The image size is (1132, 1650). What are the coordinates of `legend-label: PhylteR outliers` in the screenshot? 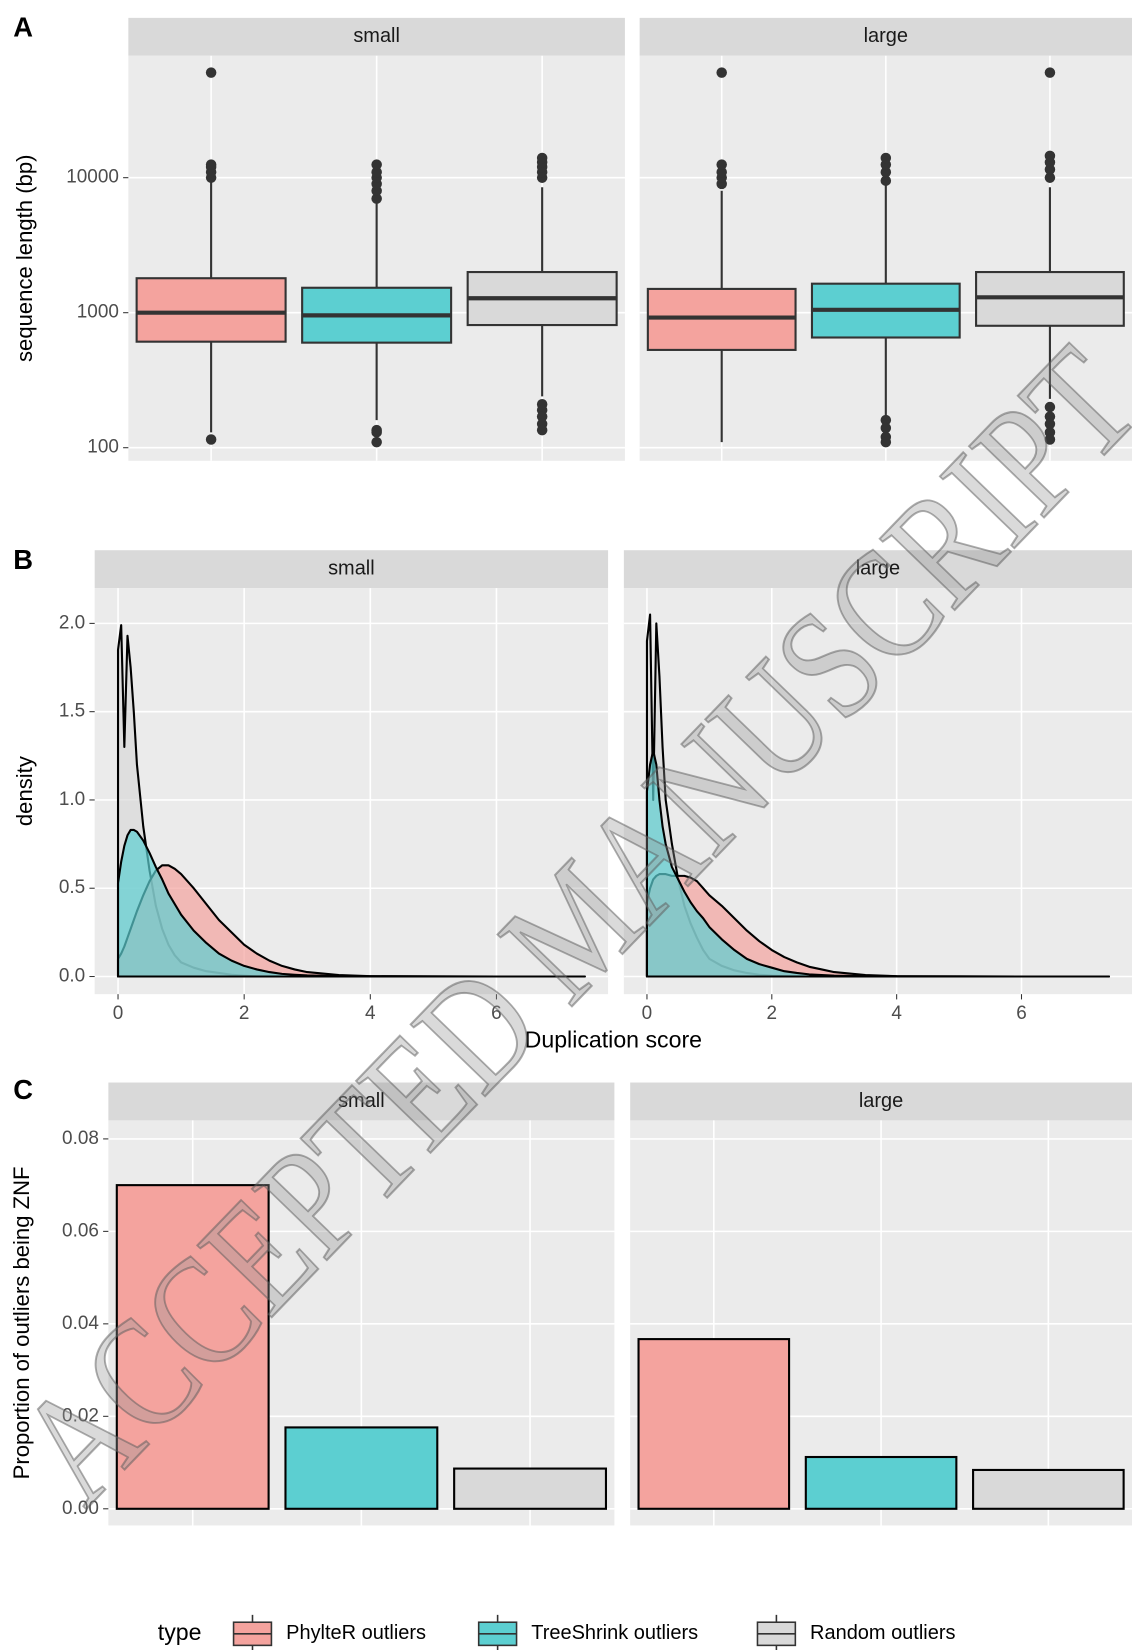 It's located at (356, 1633).